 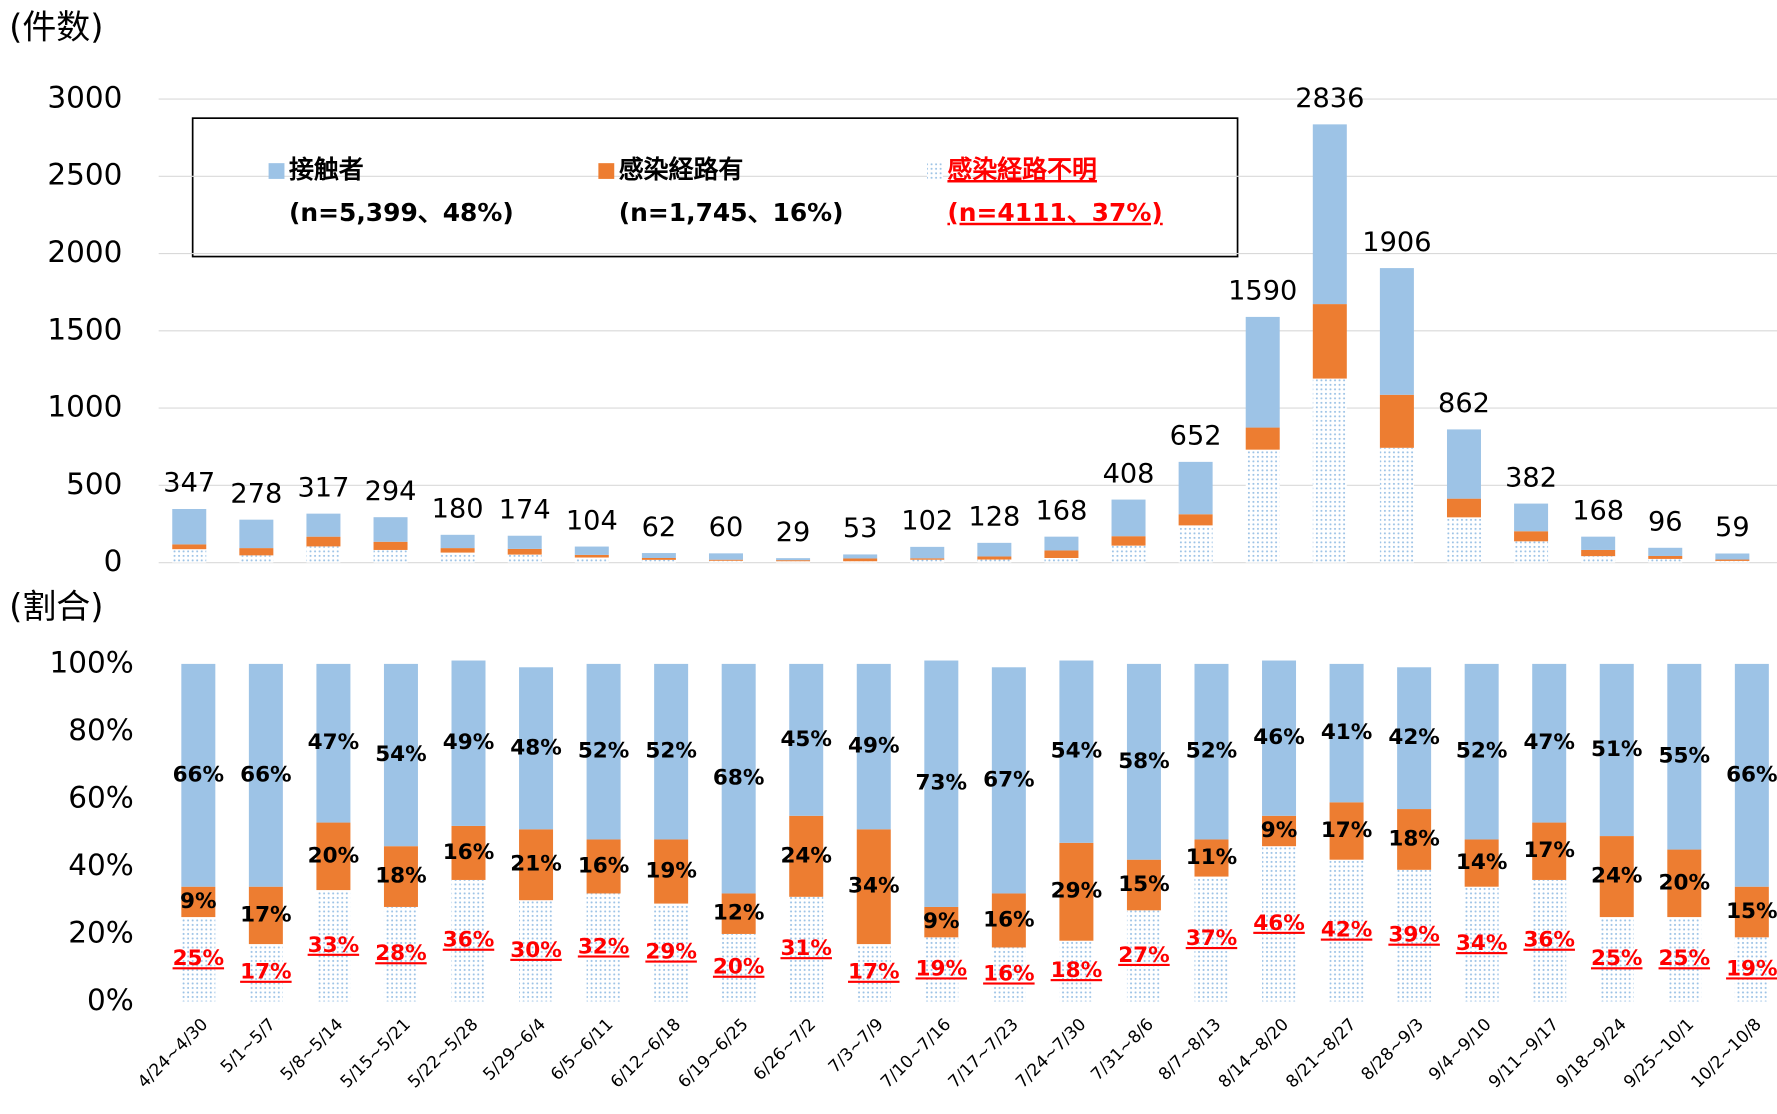 What do you see at coordinates (645, 1053) in the screenshot?
I see `x-tick-label: 6/12~6/18` at bounding box center [645, 1053].